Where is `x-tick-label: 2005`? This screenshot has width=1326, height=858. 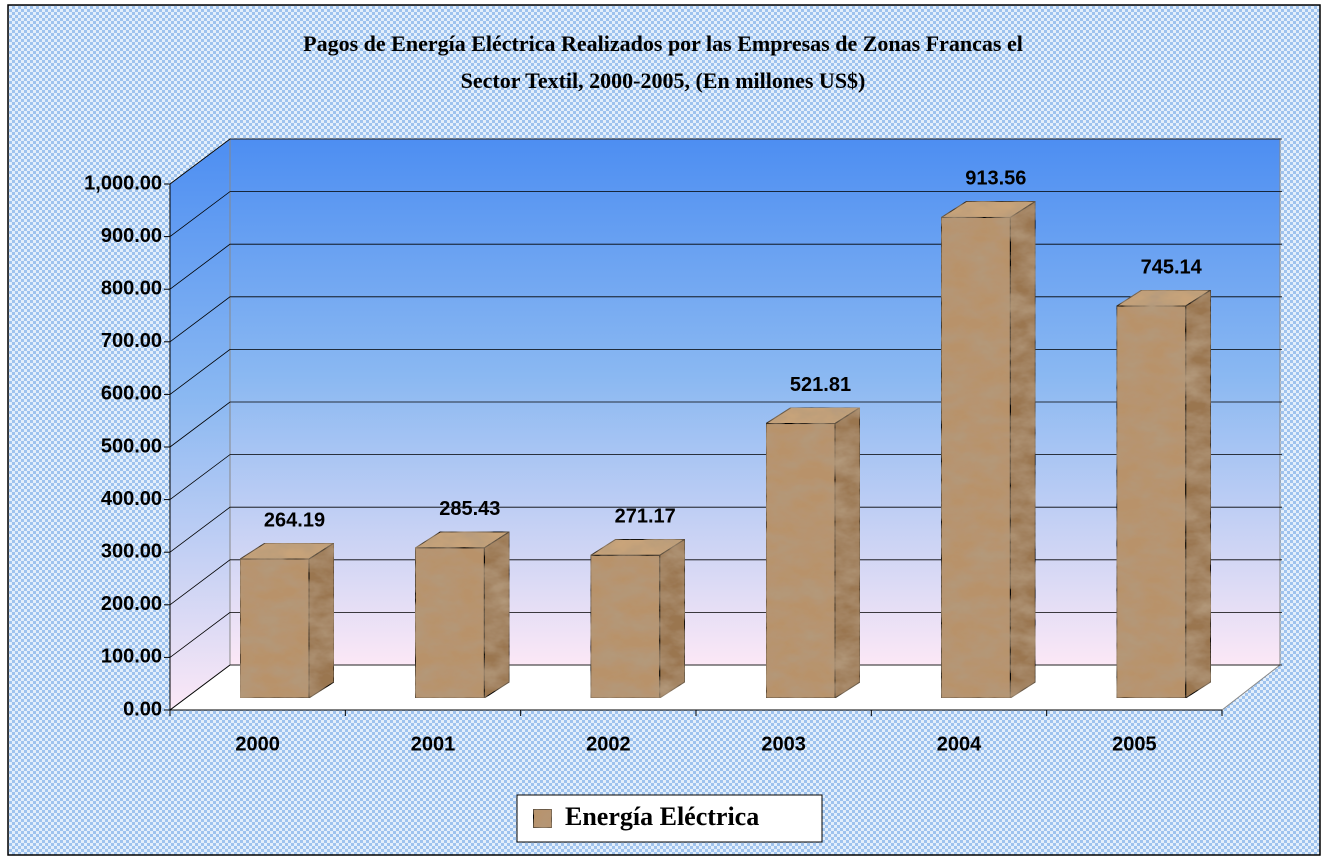 x-tick-label: 2005 is located at coordinates (1134, 744).